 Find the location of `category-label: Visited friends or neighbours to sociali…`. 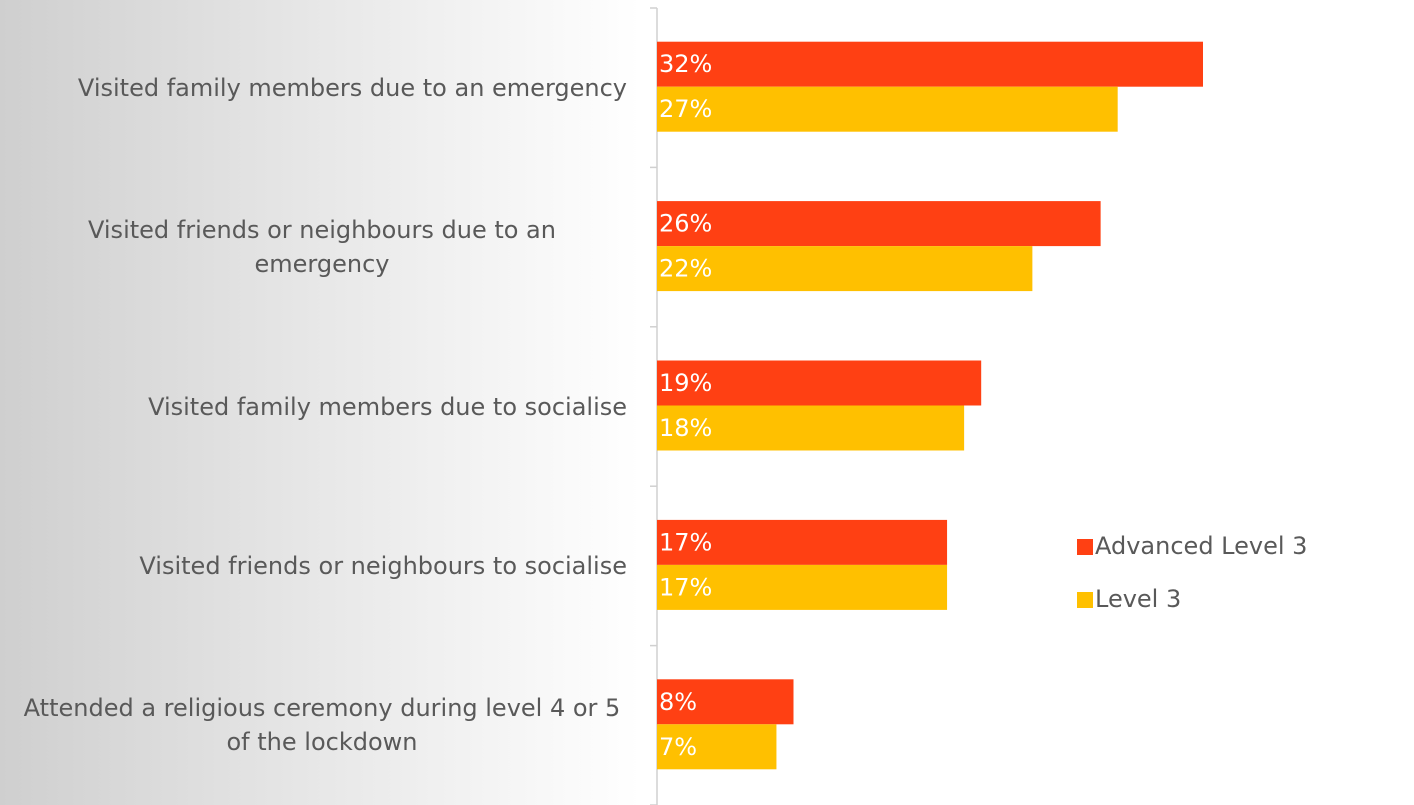

category-label: Visited friends or neighbours to sociali… is located at coordinates (383, 565).